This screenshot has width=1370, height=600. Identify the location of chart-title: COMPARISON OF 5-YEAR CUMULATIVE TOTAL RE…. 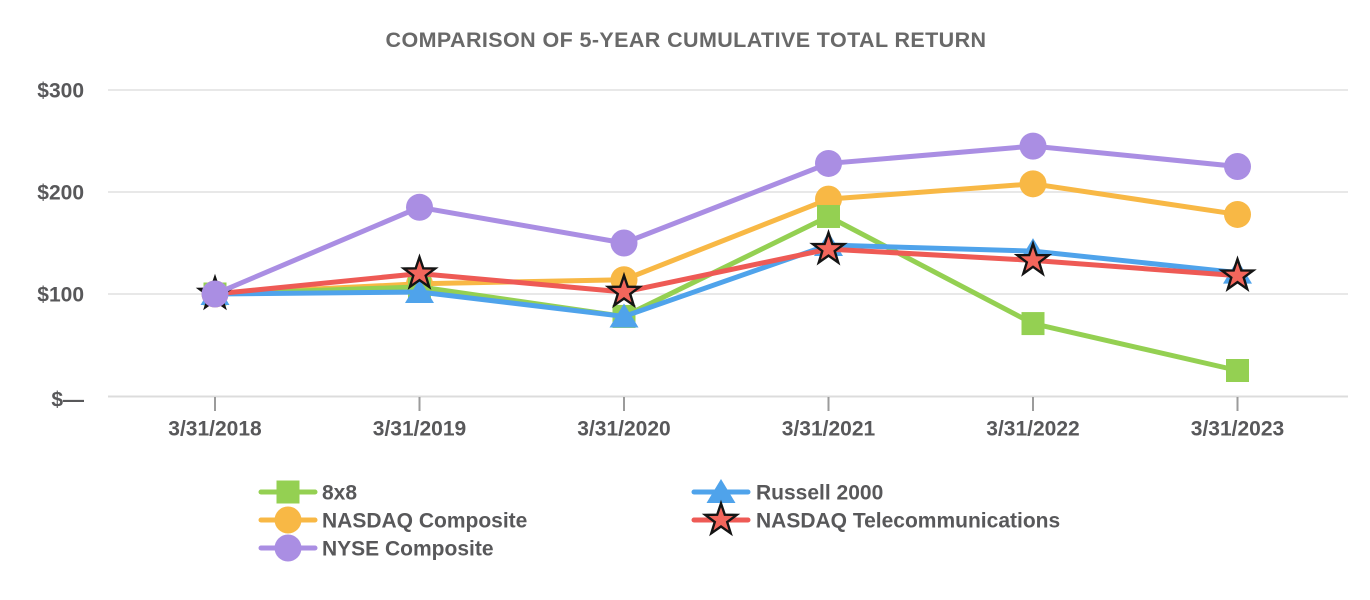
(686, 40).